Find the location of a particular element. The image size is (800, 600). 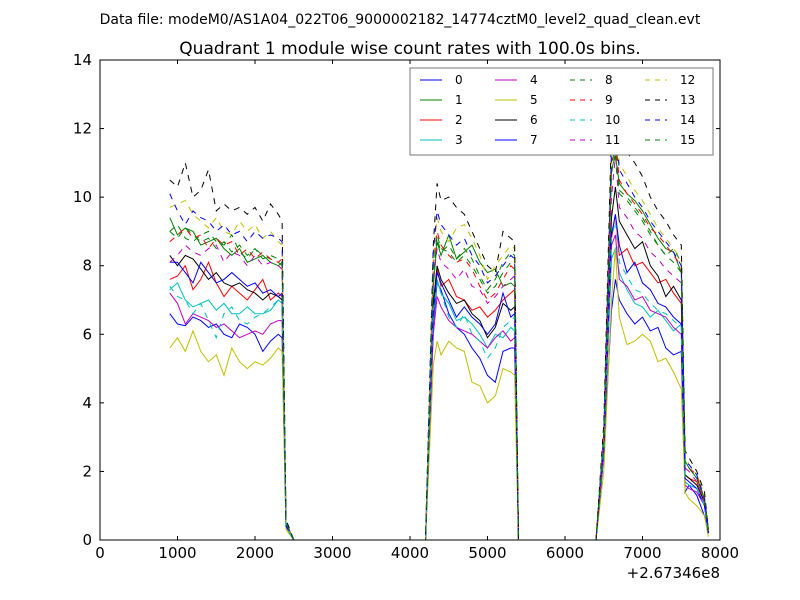

y-tick-label: 4 is located at coordinates (87, 403).